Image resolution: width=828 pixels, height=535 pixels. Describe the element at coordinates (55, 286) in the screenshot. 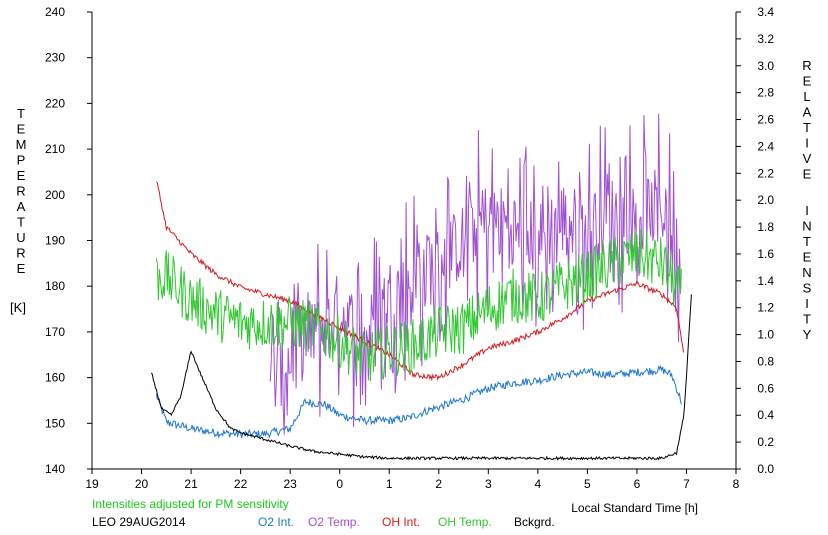

I see `y-left-tick-label: 180` at that location.